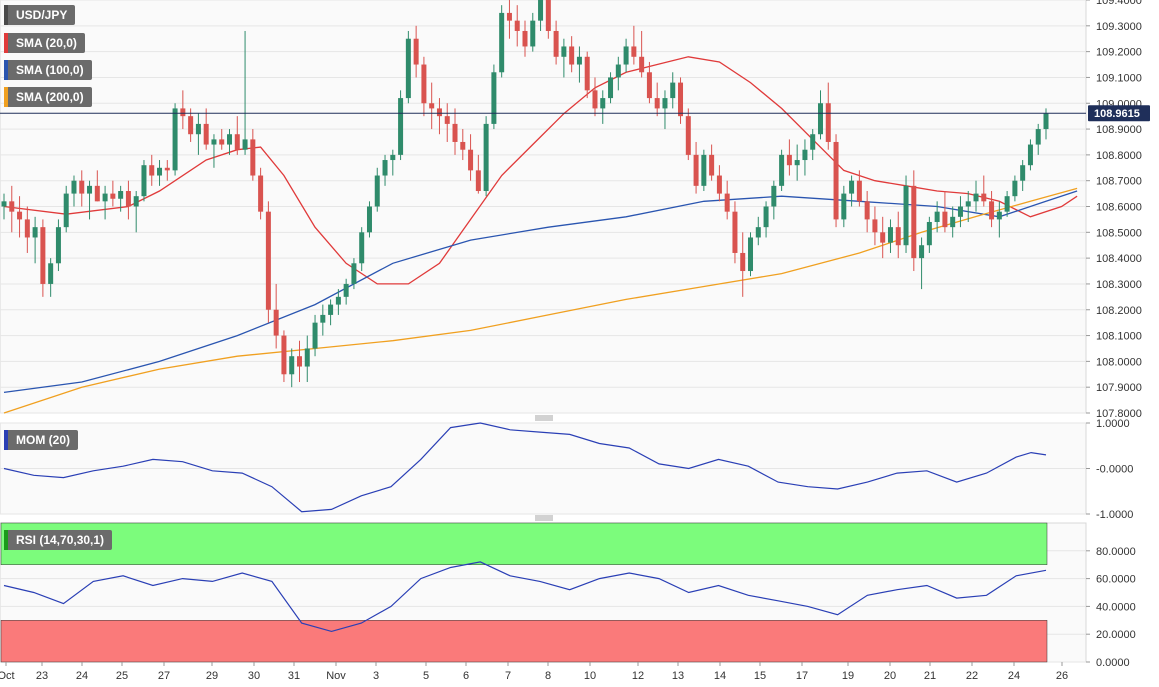 The image size is (1159, 687). I want to click on legend-mom-label: MOM (20), so click(43, 440).